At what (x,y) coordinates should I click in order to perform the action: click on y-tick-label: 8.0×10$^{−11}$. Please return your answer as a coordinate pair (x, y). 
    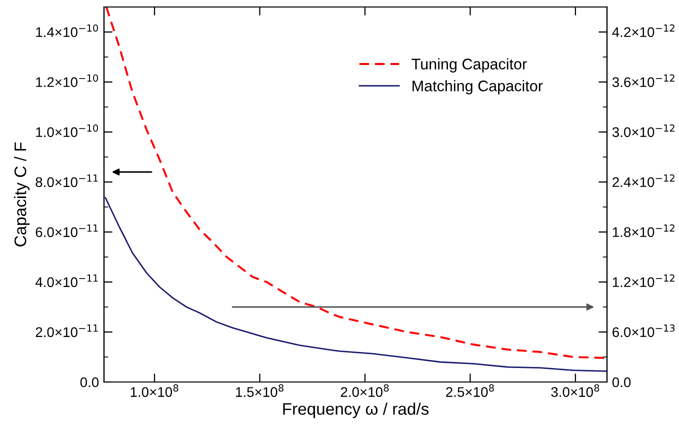
    Looking at the image, I should click on (67, 181).